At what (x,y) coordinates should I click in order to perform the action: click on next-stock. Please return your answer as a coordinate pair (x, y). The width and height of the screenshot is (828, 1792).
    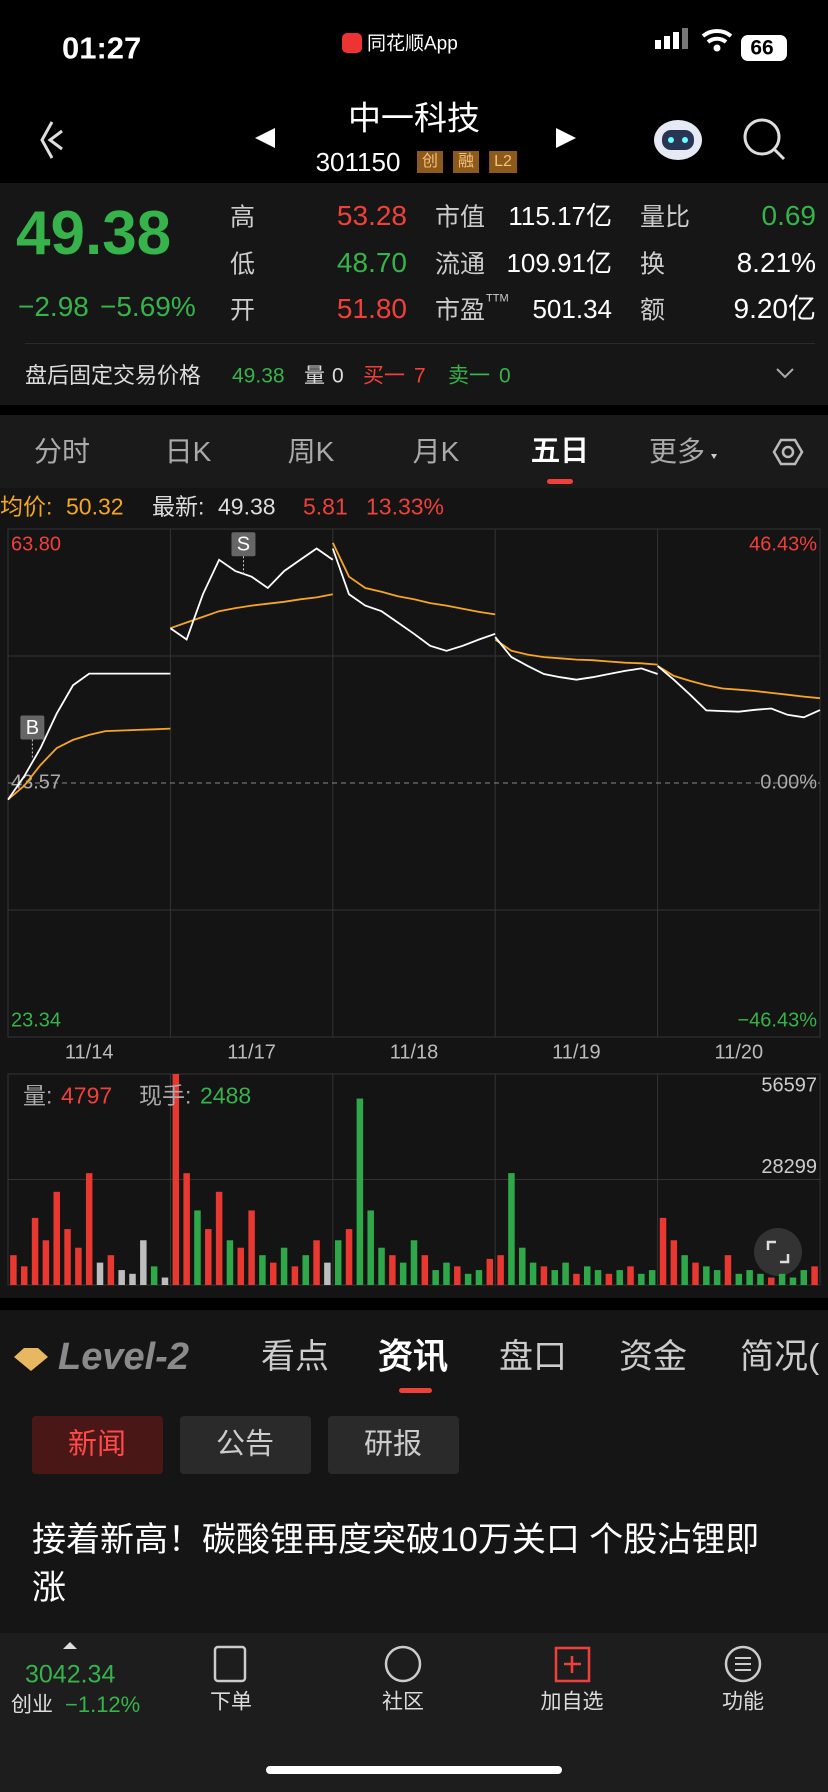
    Looking at the image, I should click on (566, 138).